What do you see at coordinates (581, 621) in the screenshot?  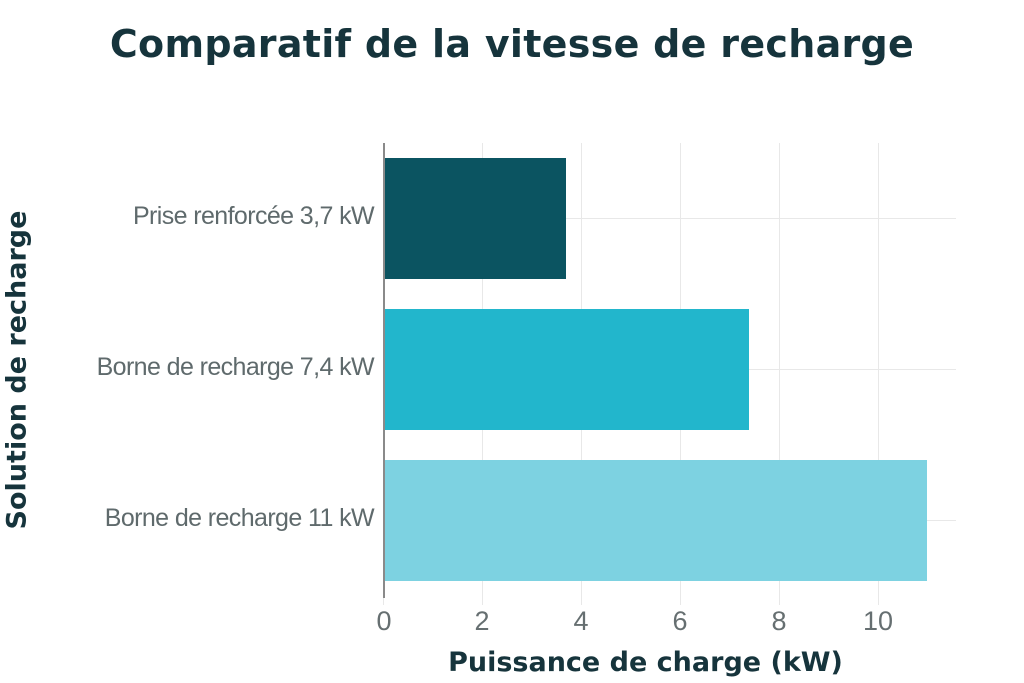 I see `x-tick-label: 4` at bounding box center [581, 621].